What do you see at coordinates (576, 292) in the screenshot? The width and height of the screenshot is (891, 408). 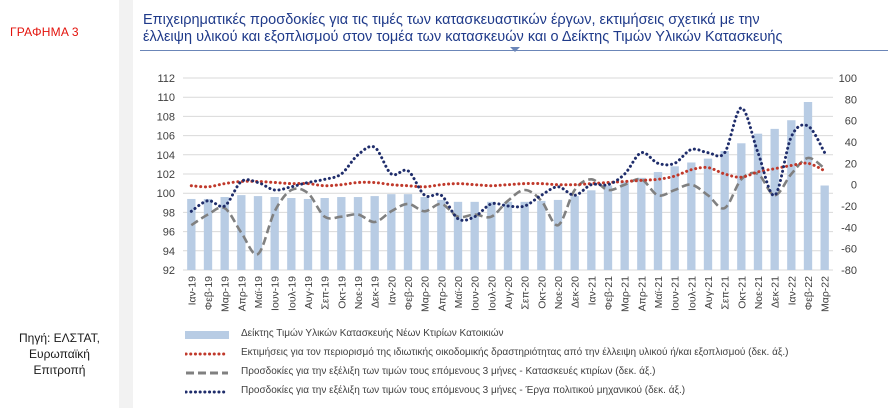 I see `x-tick-label: Δεκ-20` at bounding box center [576, 292].